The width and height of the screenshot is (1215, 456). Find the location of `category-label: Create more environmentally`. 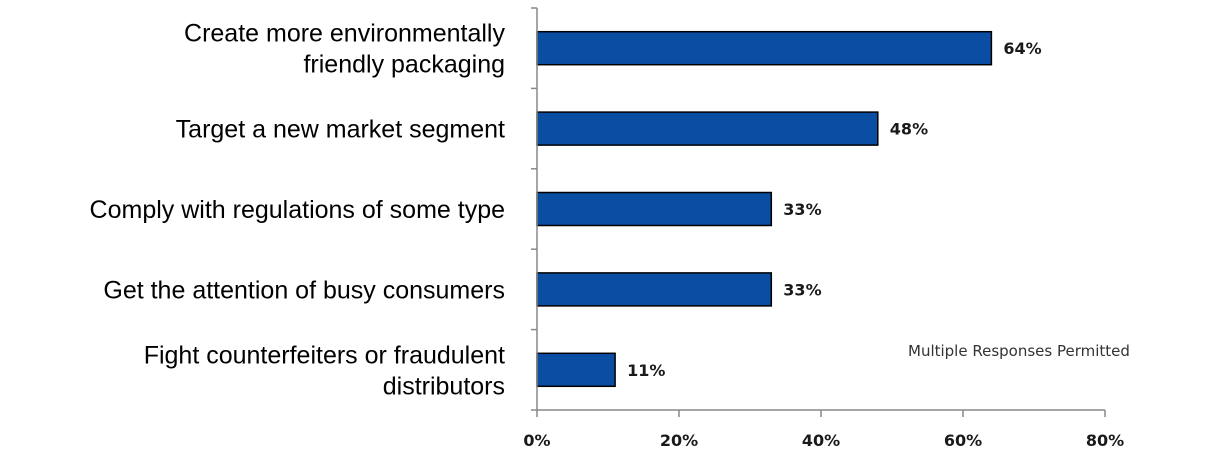

category-label: Create more environmentally is located at coordinates (344, 34).